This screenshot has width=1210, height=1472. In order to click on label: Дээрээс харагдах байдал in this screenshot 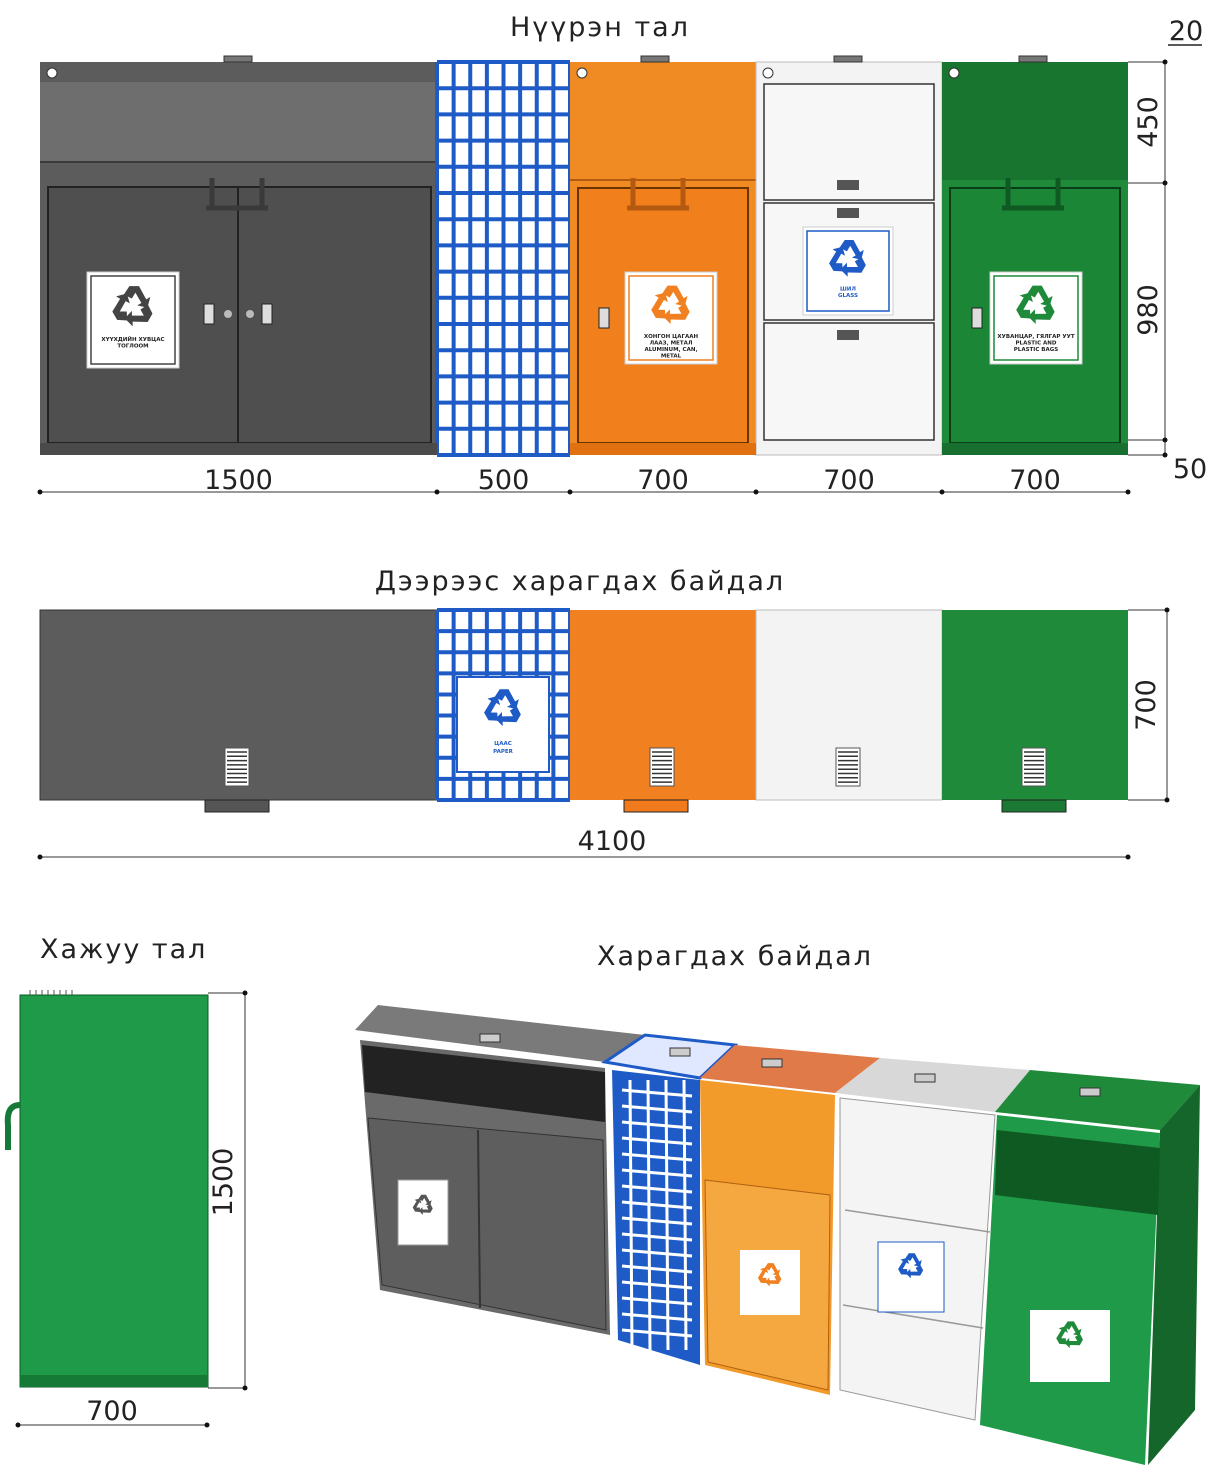, I will do `click(580, 581)`.